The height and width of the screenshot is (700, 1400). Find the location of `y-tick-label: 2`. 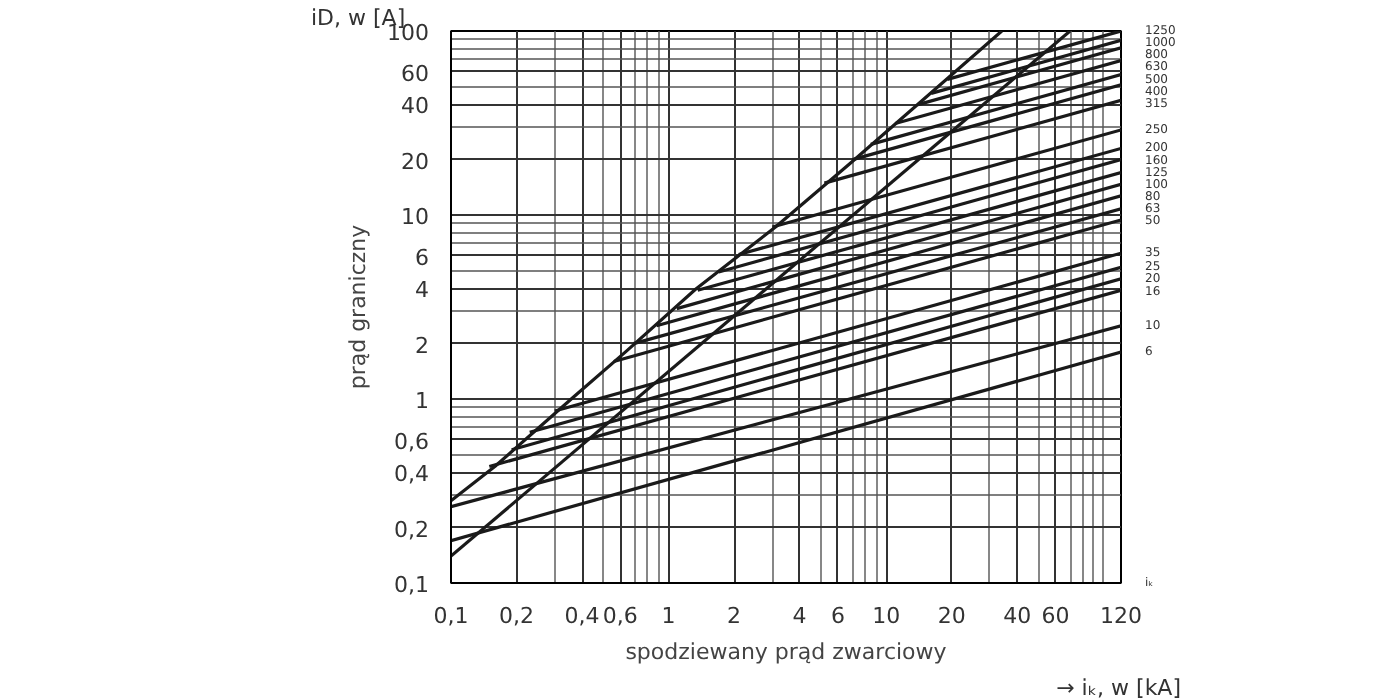

y-tick-label: 2 is located at coordinates (422, 345).